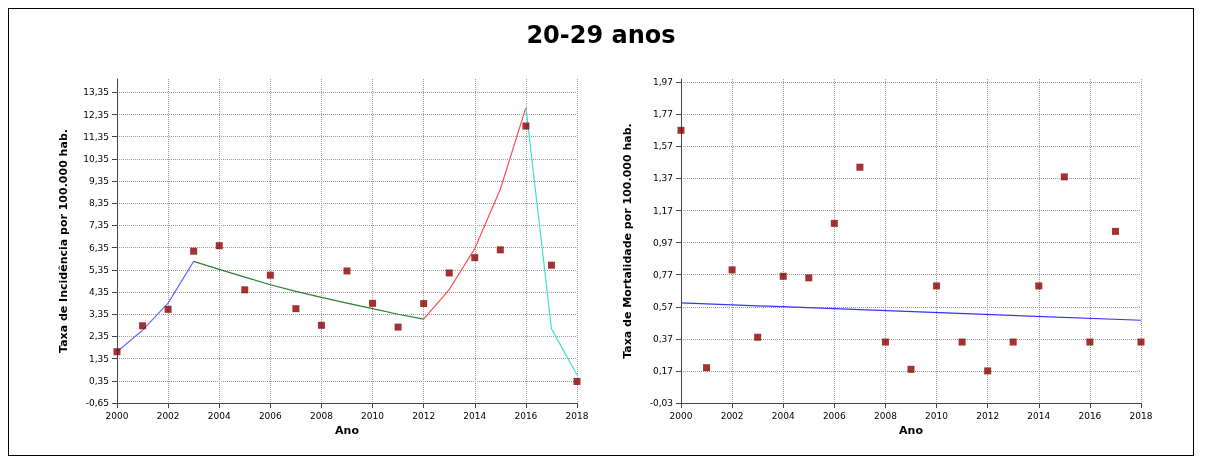 The width and height of the screenshot is (1206, 468). I want to click on y-tick-label: 1,17, so click(662, 210).